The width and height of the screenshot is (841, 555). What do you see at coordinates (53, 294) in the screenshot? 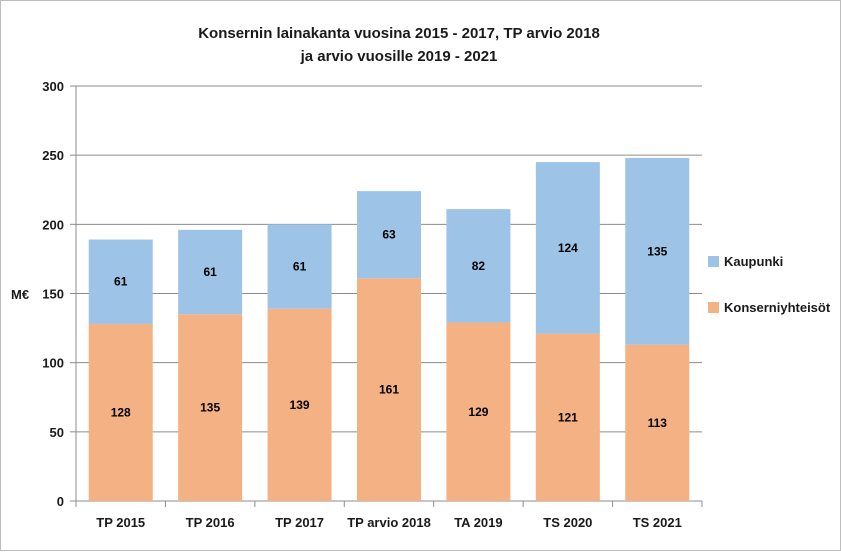
I see `y-tick-label-150: 150` at bounding box center [53, 294].